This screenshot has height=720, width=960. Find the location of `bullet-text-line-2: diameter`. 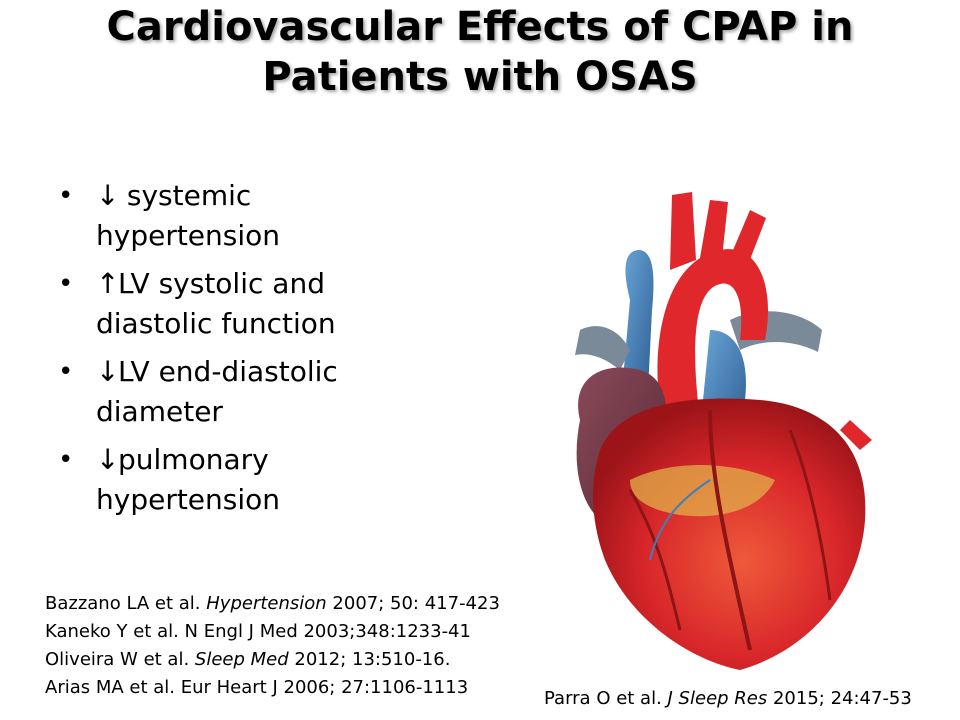

bullet-text-line-2: diameter is located at coordinates (159, 411).